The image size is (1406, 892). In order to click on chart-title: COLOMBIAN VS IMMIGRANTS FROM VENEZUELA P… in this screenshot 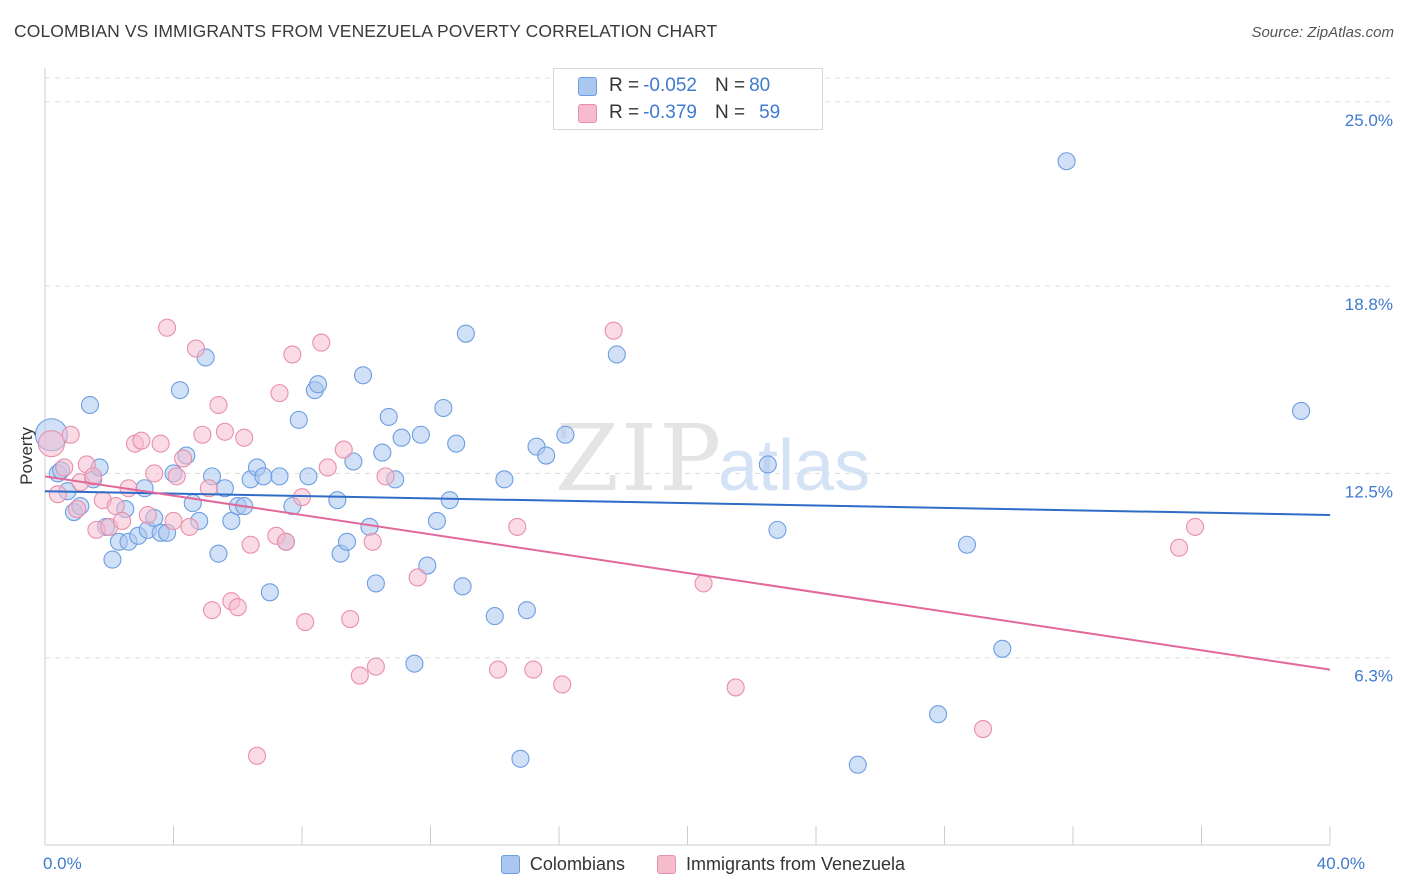, I will do `click(366, 31)`.